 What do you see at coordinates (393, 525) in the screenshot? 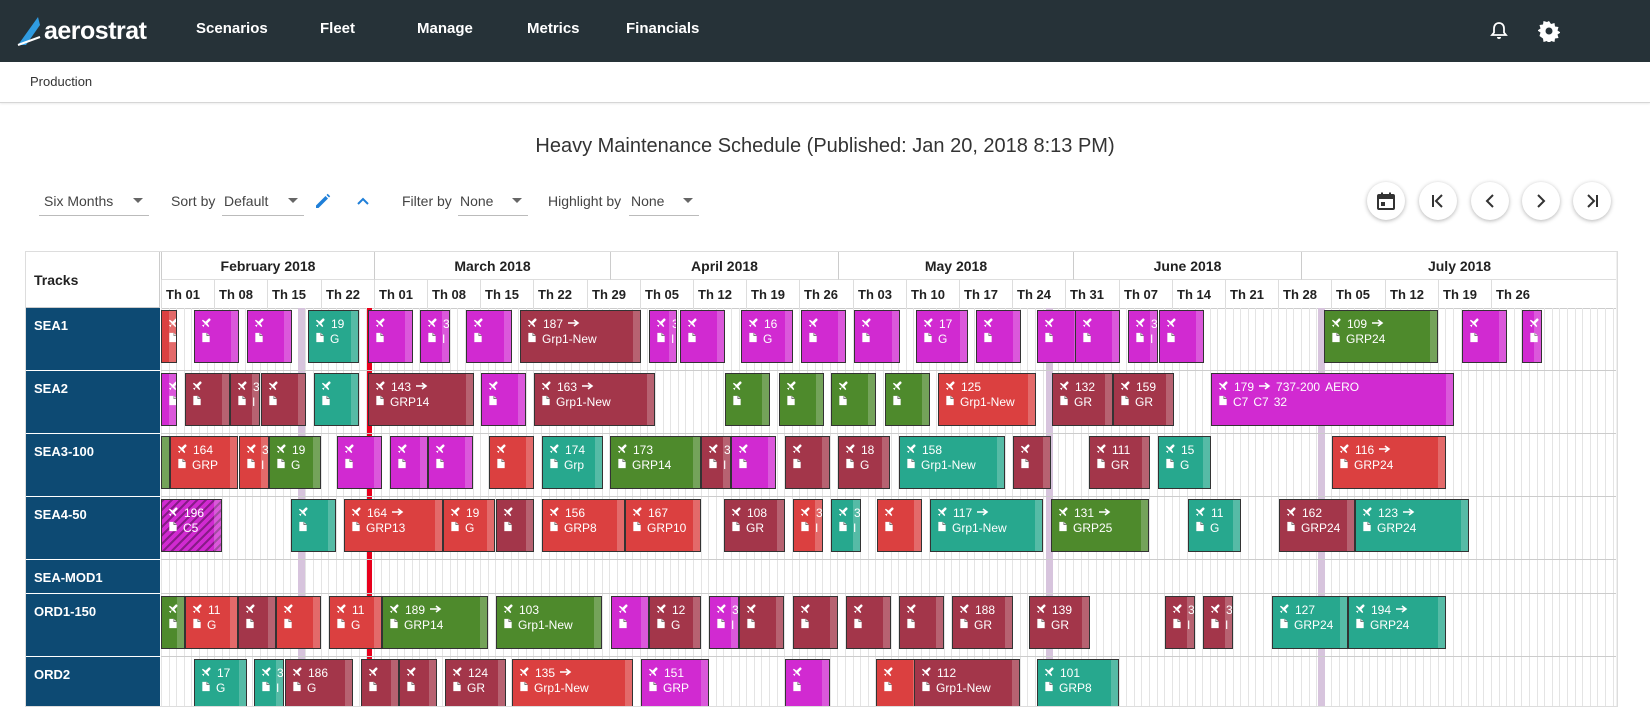
I see `maintenance-event-bar: 164 GRP13` at bounding box center [393, 525].